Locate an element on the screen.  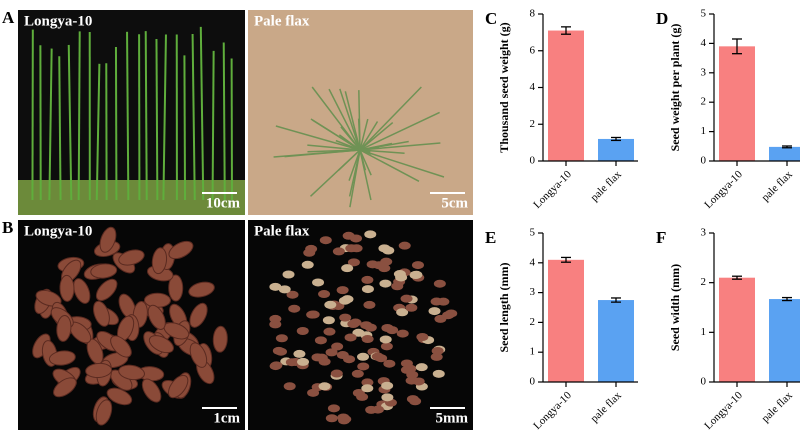
photo-a-right is located at coordinates (360, 112).